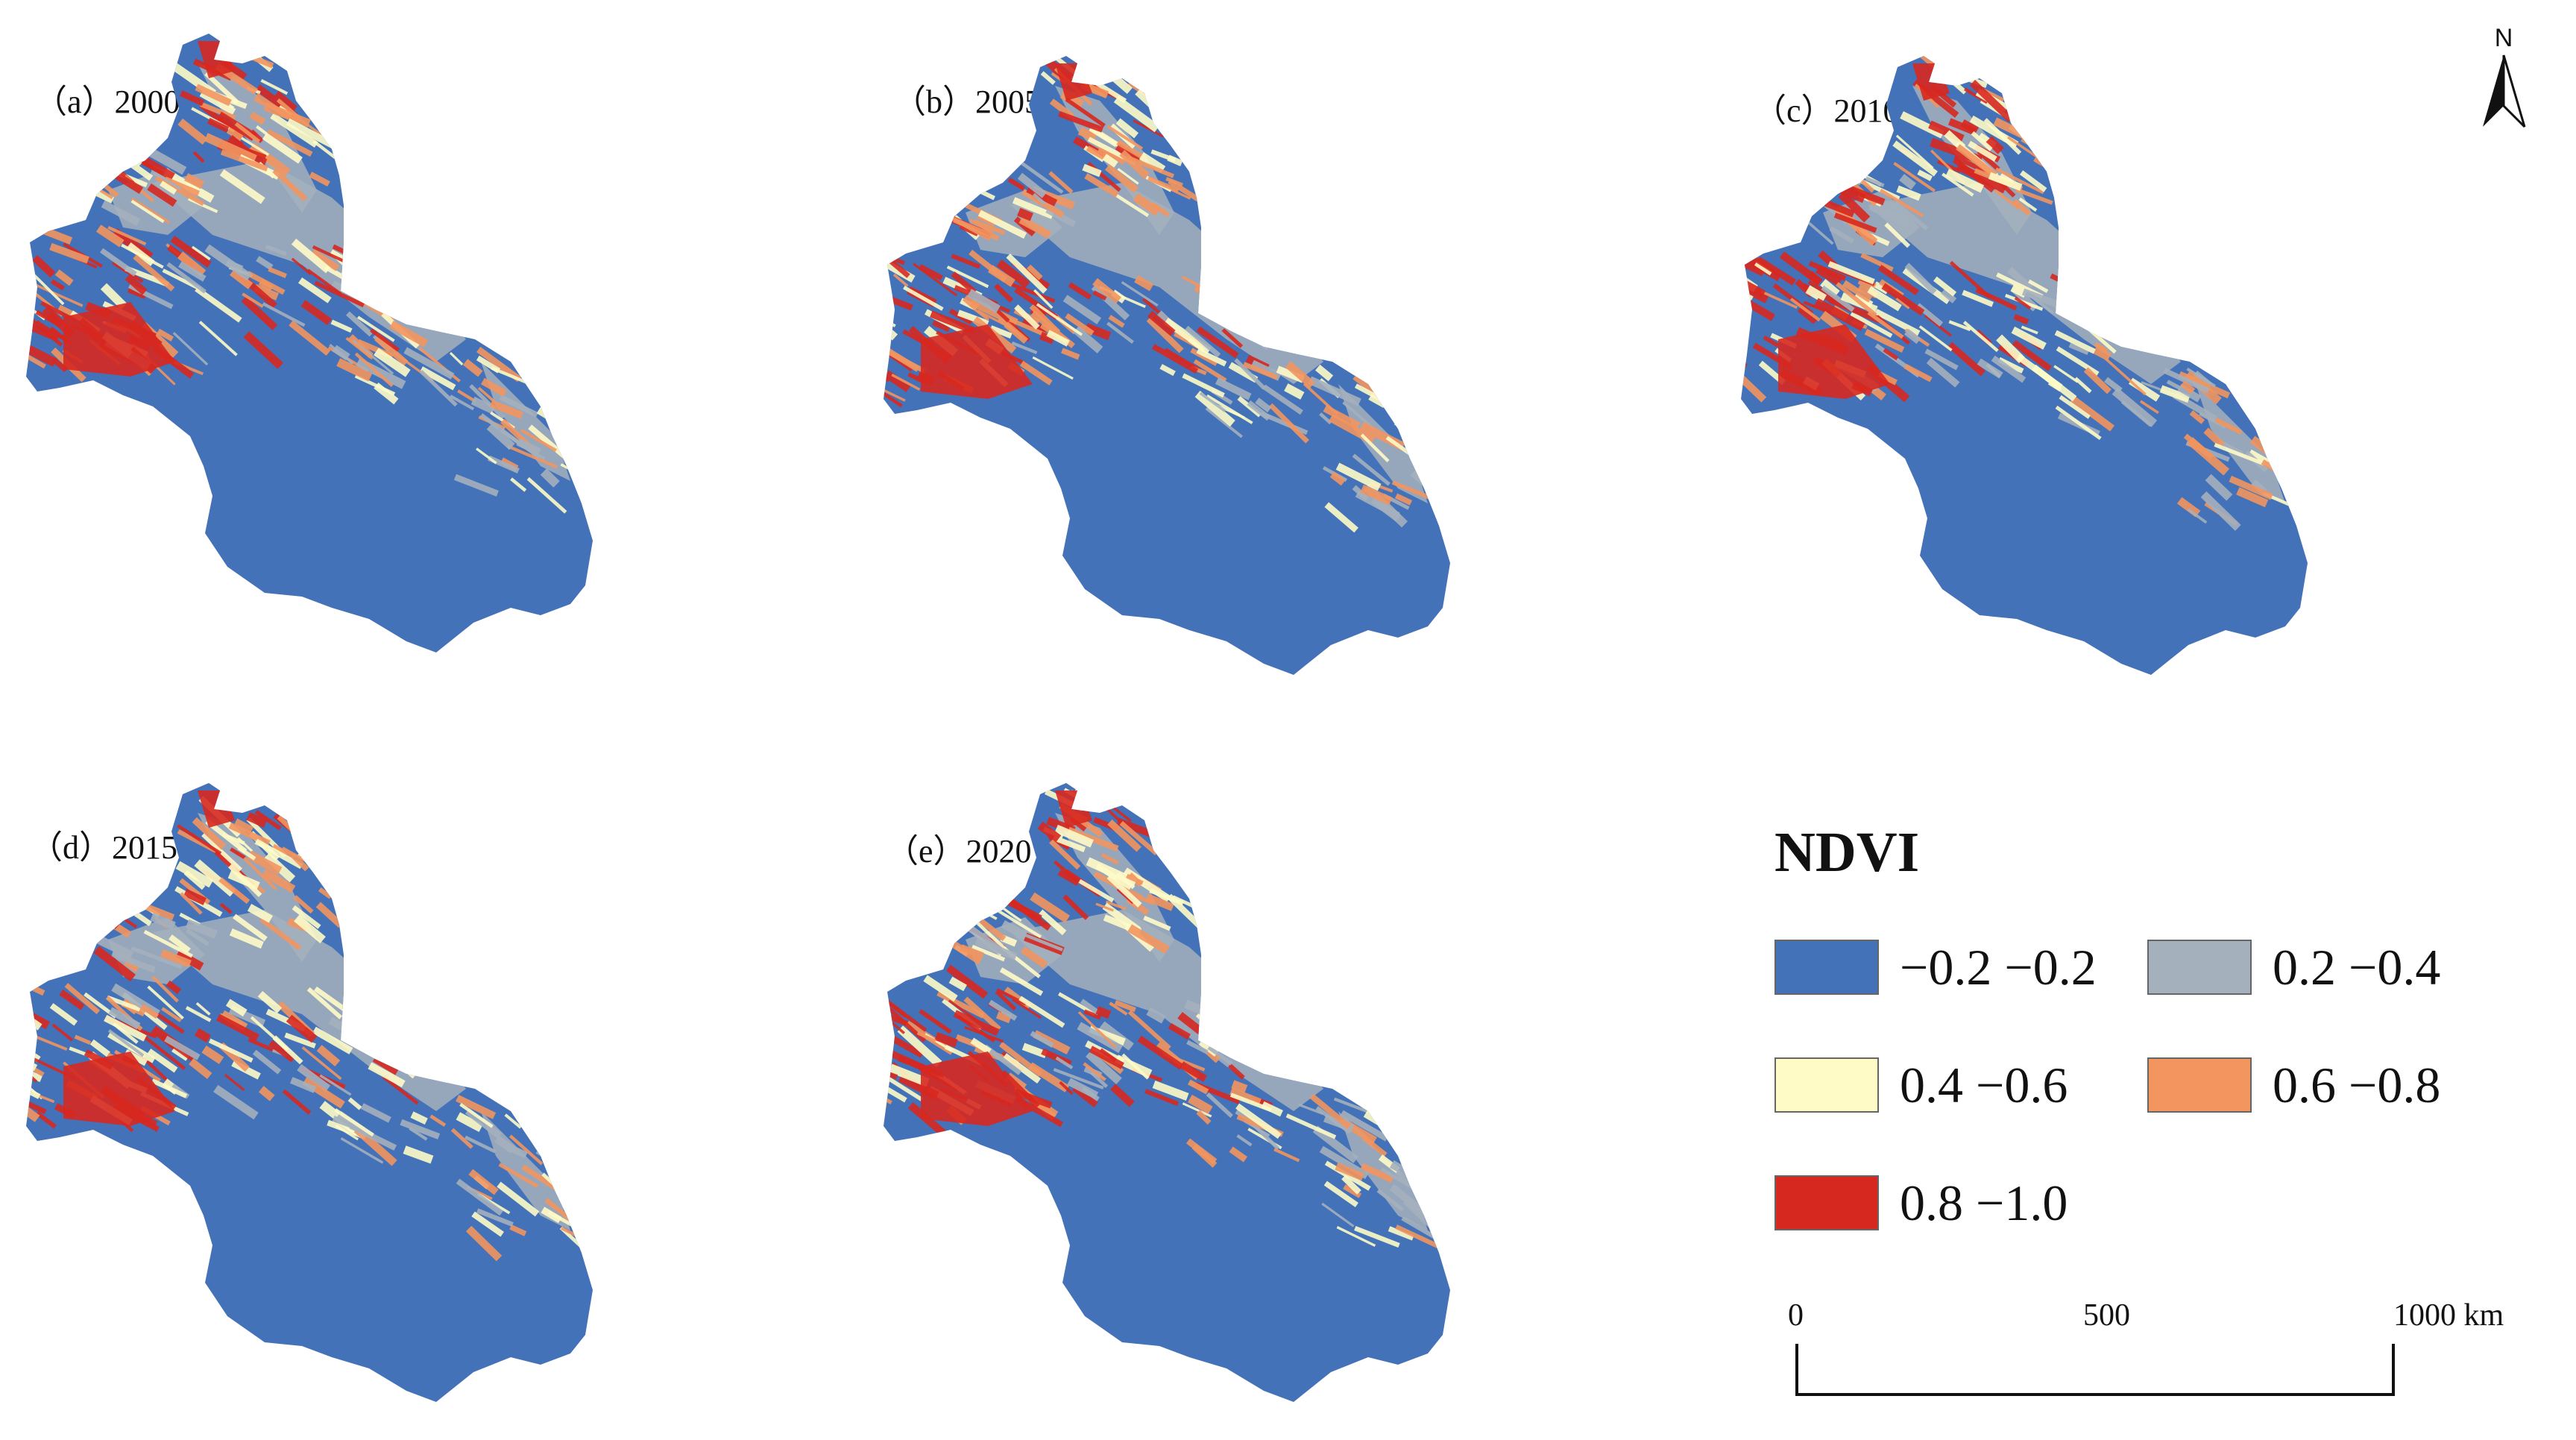 The width and height of the screenshot is (2576, 1440). What do you see at coordinates (2448, 1315) in the screenshot?
I see `scale-label-1000: 1000 km` at bounding box center [2448, 1315].